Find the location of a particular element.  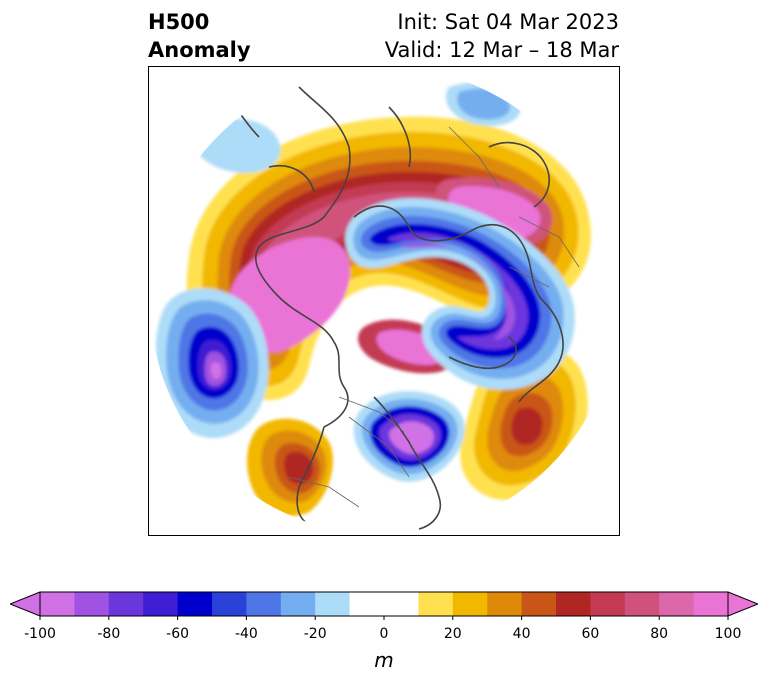

colorbar-unit-label: m is located at coordinates (384, 660).